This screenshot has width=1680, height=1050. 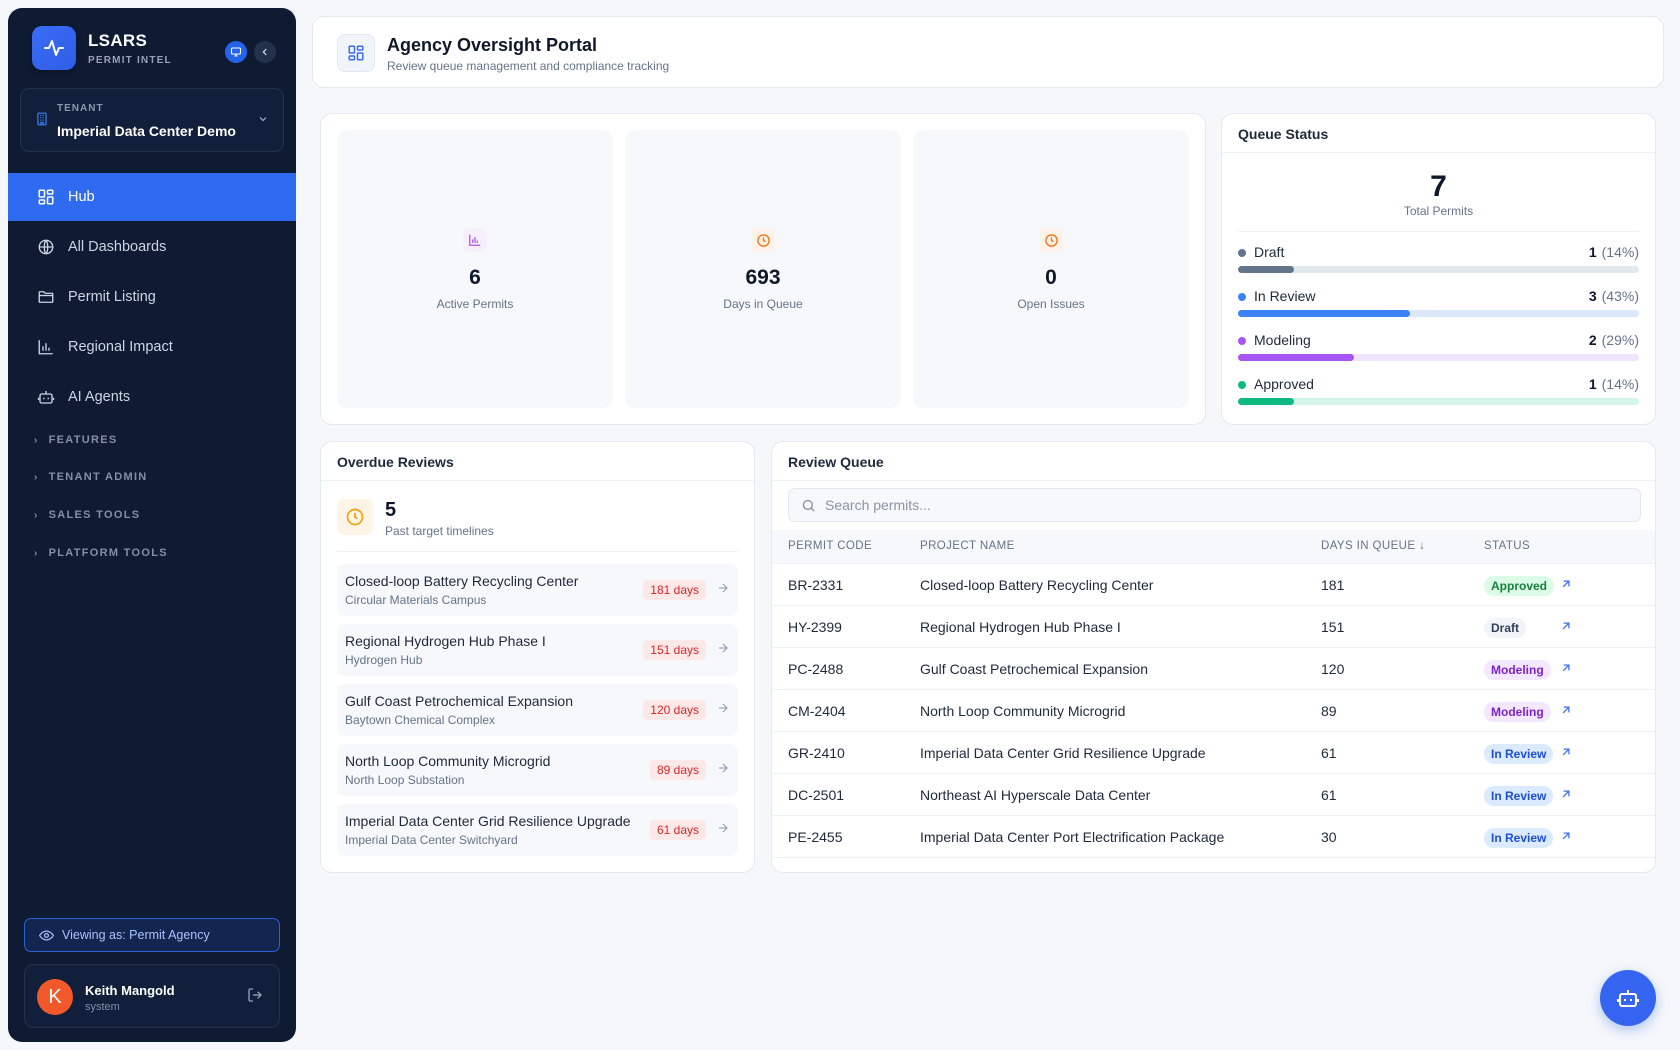 I want to click on status-progress-bar, so click(x=1438, y=401).